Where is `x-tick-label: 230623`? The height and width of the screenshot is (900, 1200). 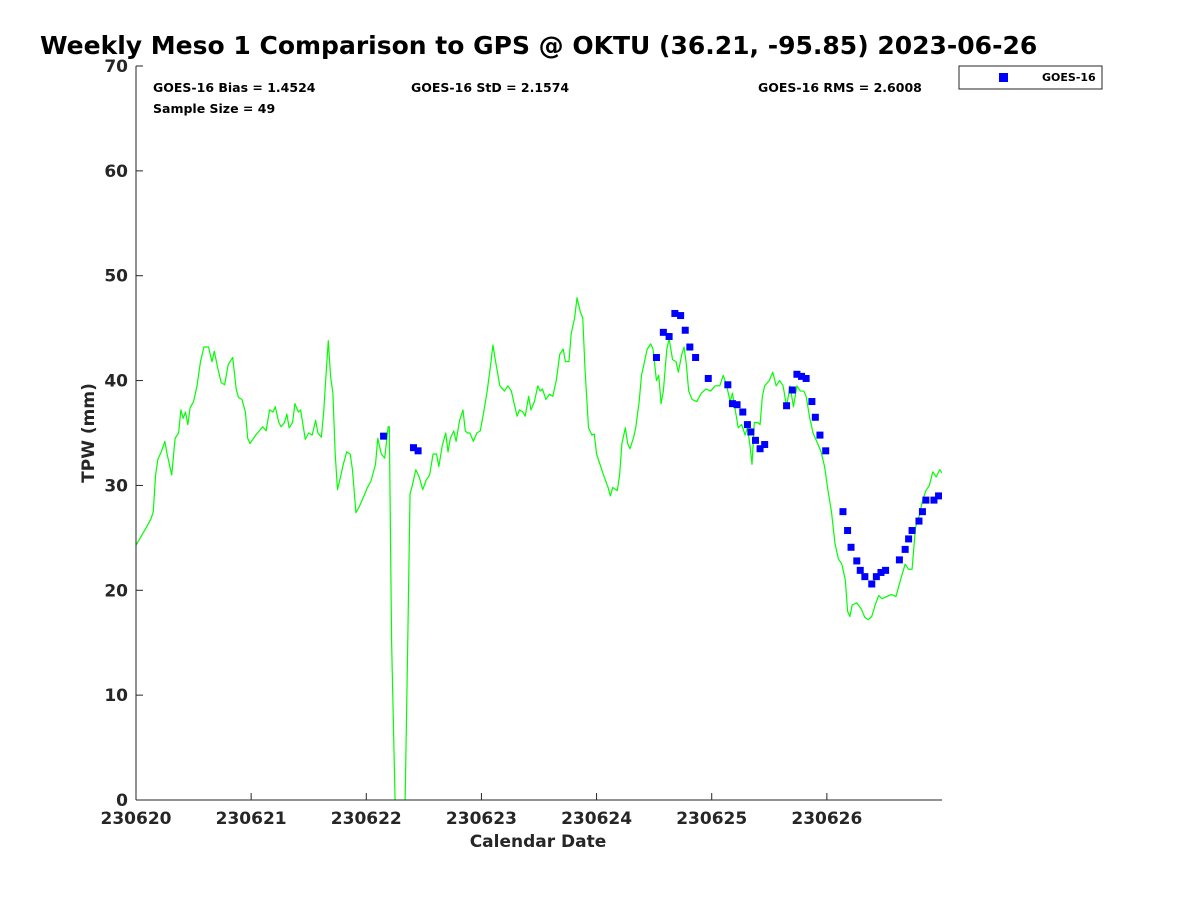
x-tick-label: 230623 is located at coordinates (481, 819).